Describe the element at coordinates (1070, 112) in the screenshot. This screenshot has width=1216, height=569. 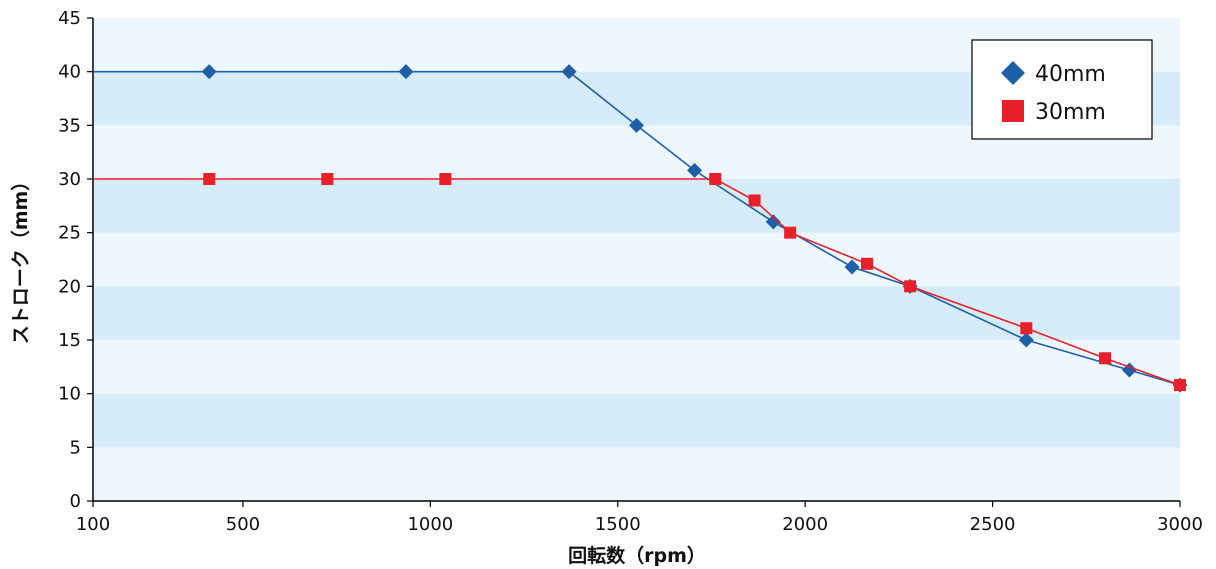
I see `legend-label: 30mm` at that location.